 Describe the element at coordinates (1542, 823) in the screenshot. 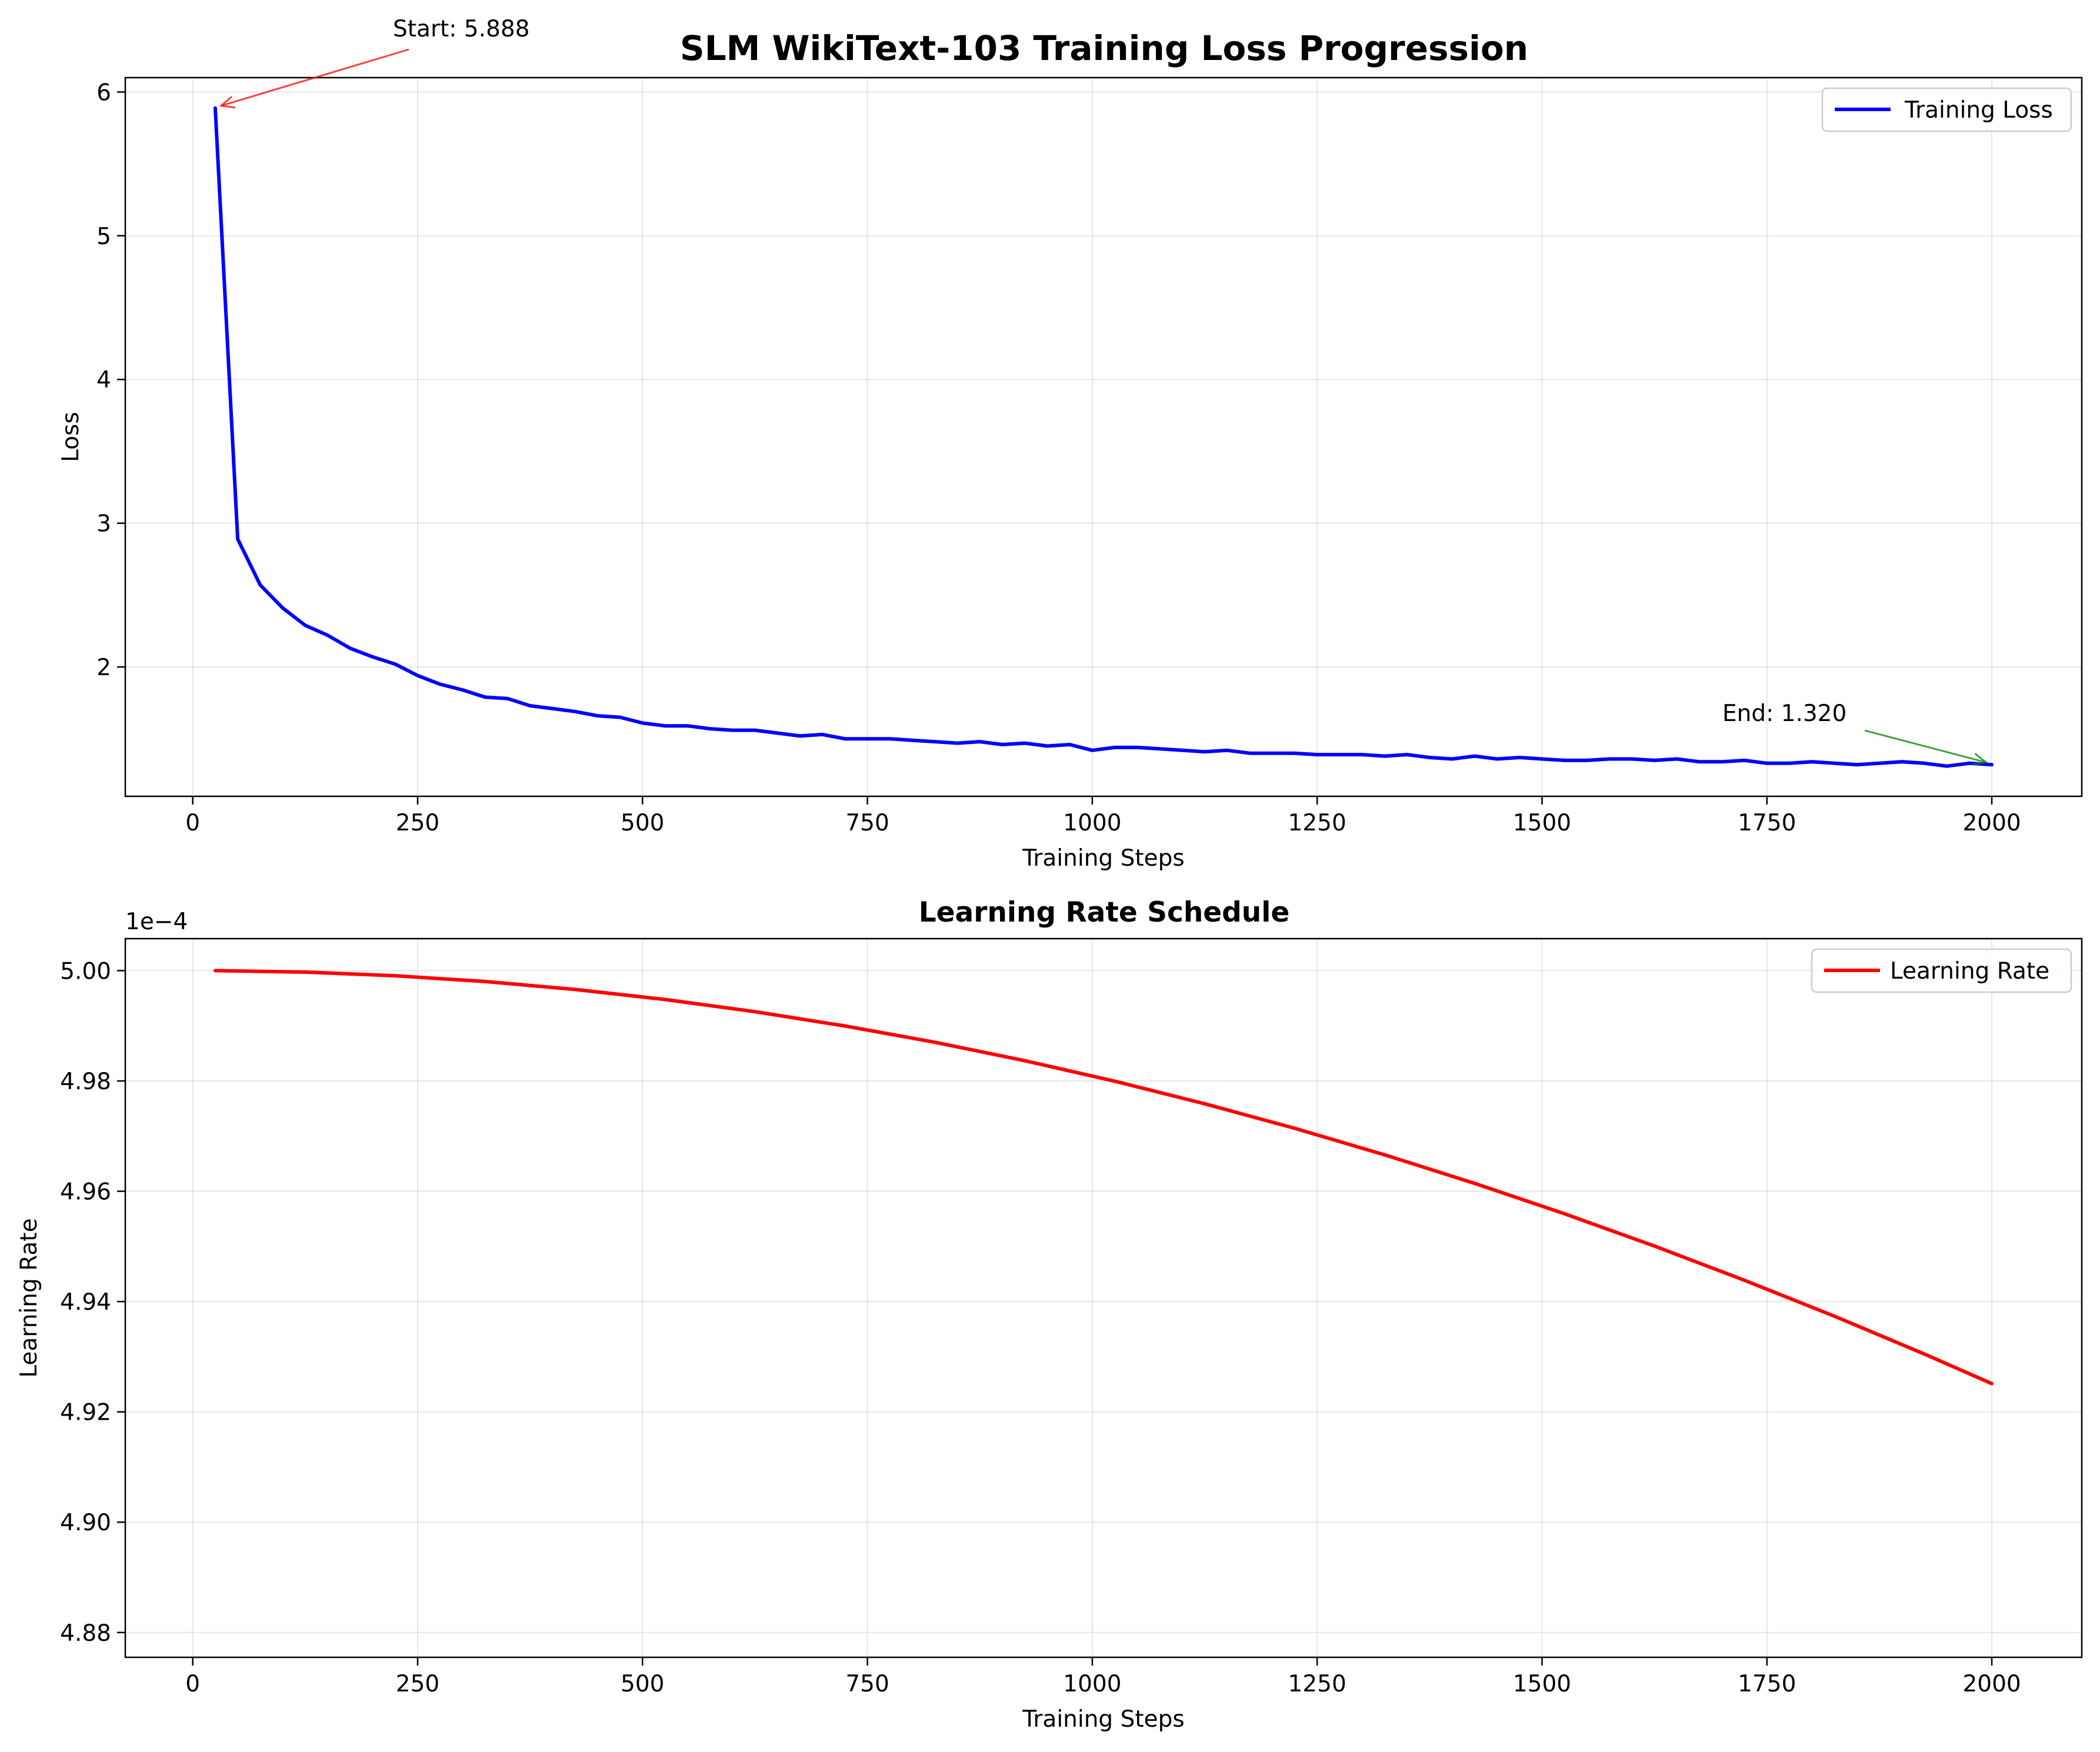

I see `loss-x-tick-label: 1500` at that location.